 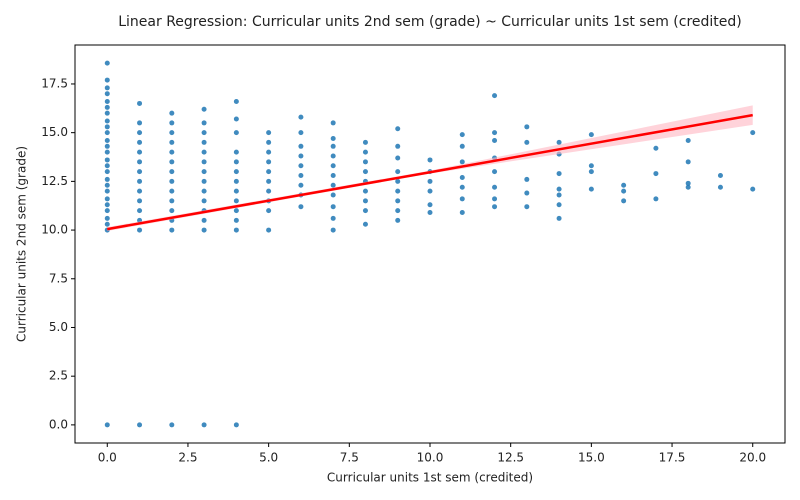 What do you see at coordinates (58, 278) in the screenshot?
I see `y-tick-label: 7.5` at bounding box center [58, 278].